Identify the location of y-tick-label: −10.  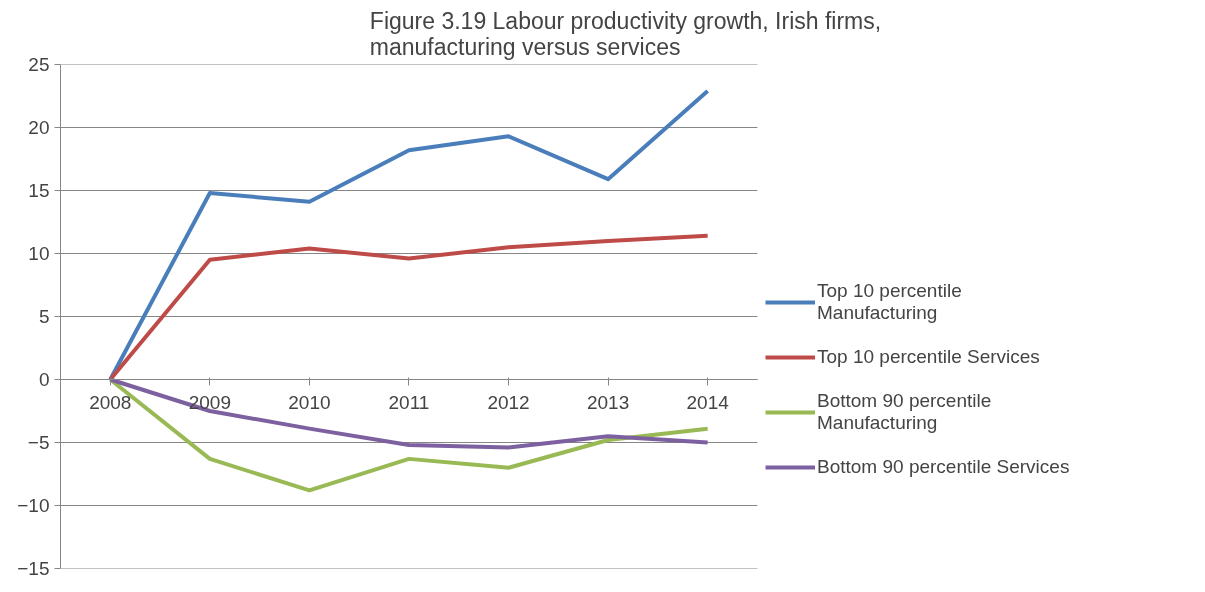
(33, 505).